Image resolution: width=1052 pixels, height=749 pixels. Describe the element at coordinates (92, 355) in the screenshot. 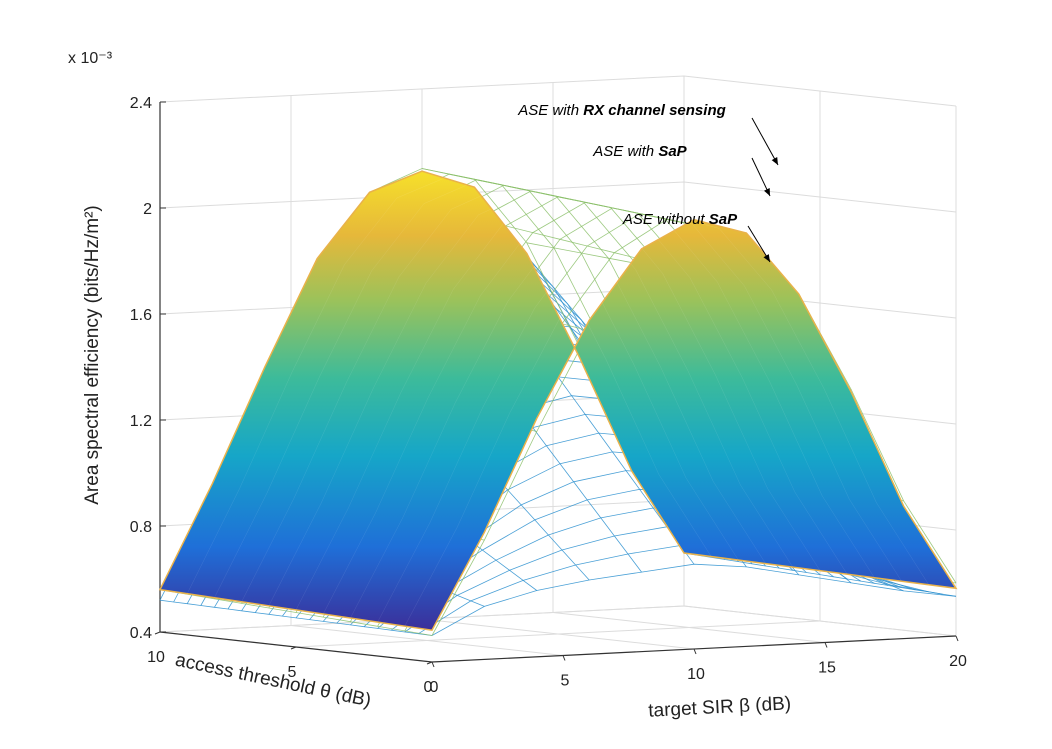

I see `z-axis-label: Area spectral efficiency (bits/Hz/m²)` at that location.